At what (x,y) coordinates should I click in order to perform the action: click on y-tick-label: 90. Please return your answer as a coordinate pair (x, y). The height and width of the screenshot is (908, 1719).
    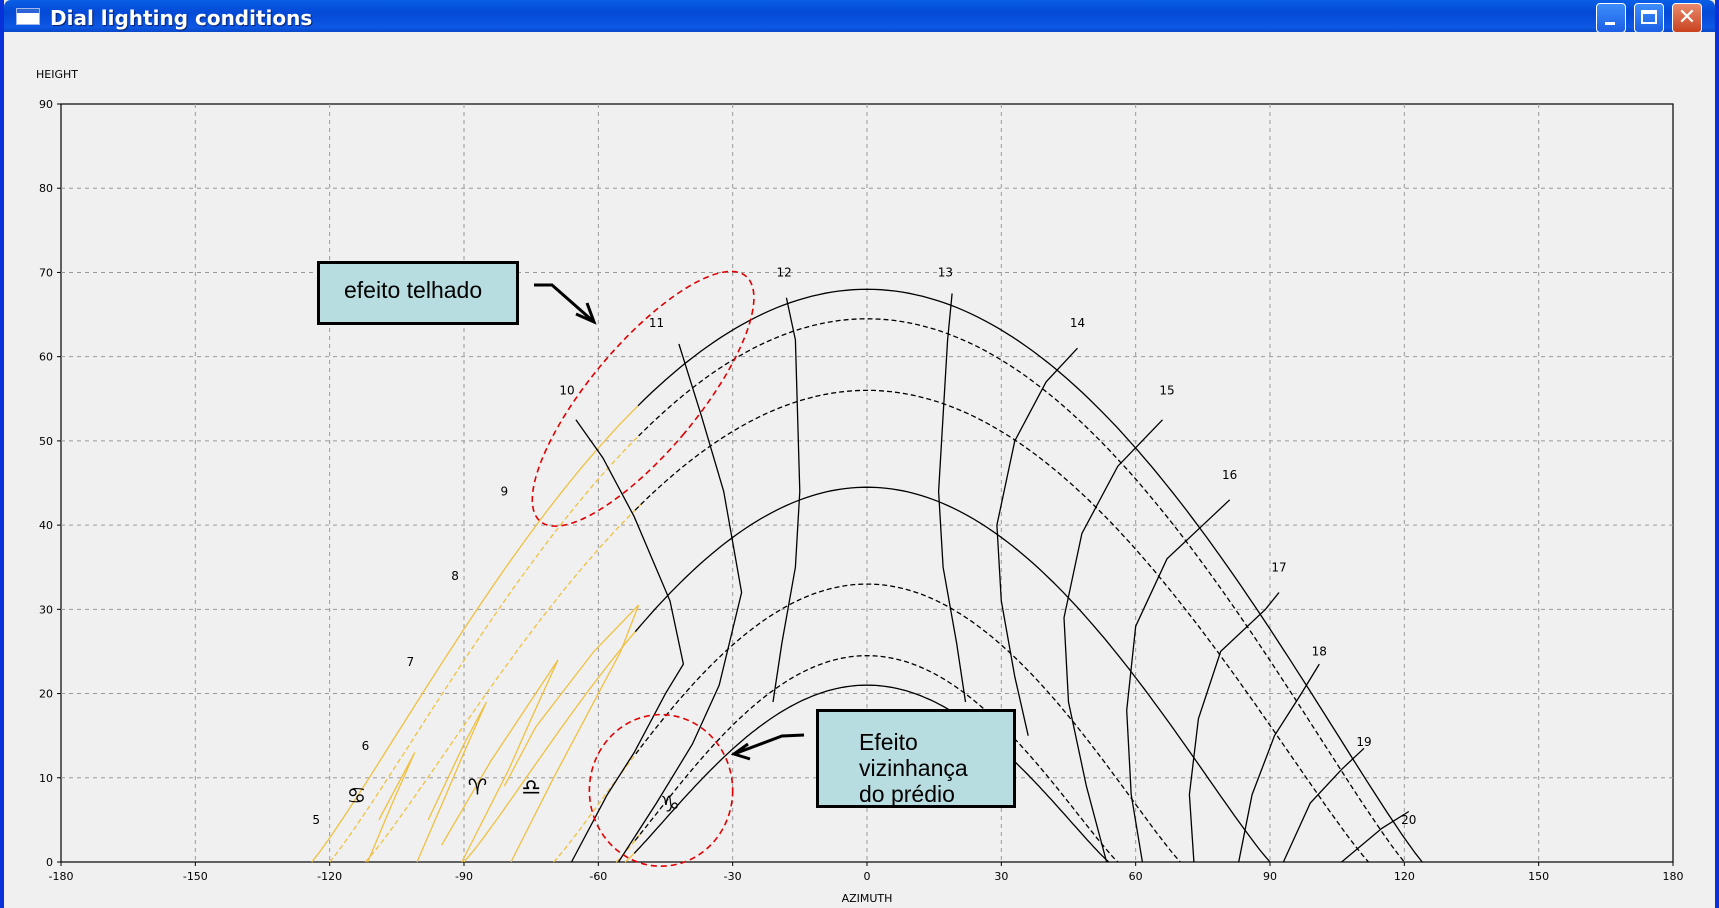
    Looking at the image, I should click on (46, 104).